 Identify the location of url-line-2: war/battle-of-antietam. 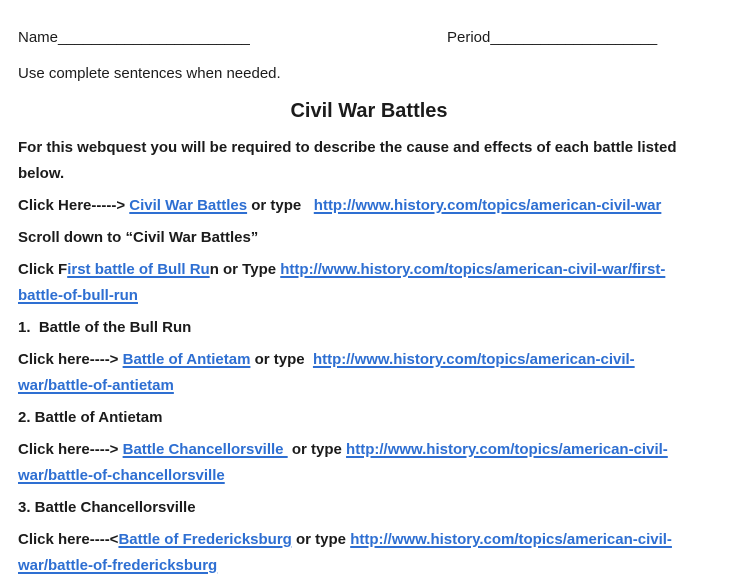
(96, 385).